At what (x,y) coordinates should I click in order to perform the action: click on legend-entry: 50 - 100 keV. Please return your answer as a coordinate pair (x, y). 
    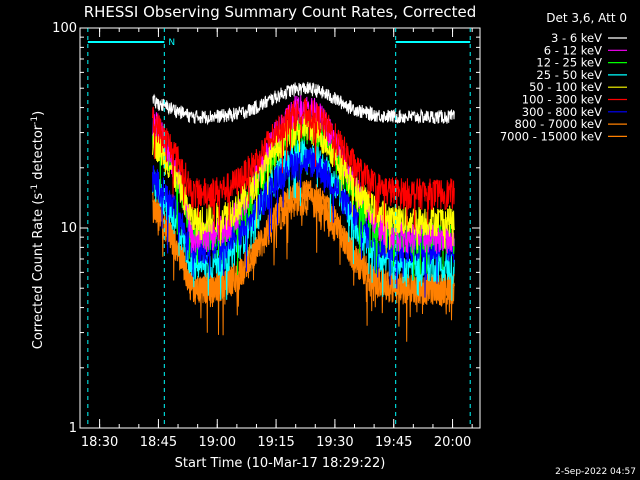
    Looking at the image, I should click on (565, 87).